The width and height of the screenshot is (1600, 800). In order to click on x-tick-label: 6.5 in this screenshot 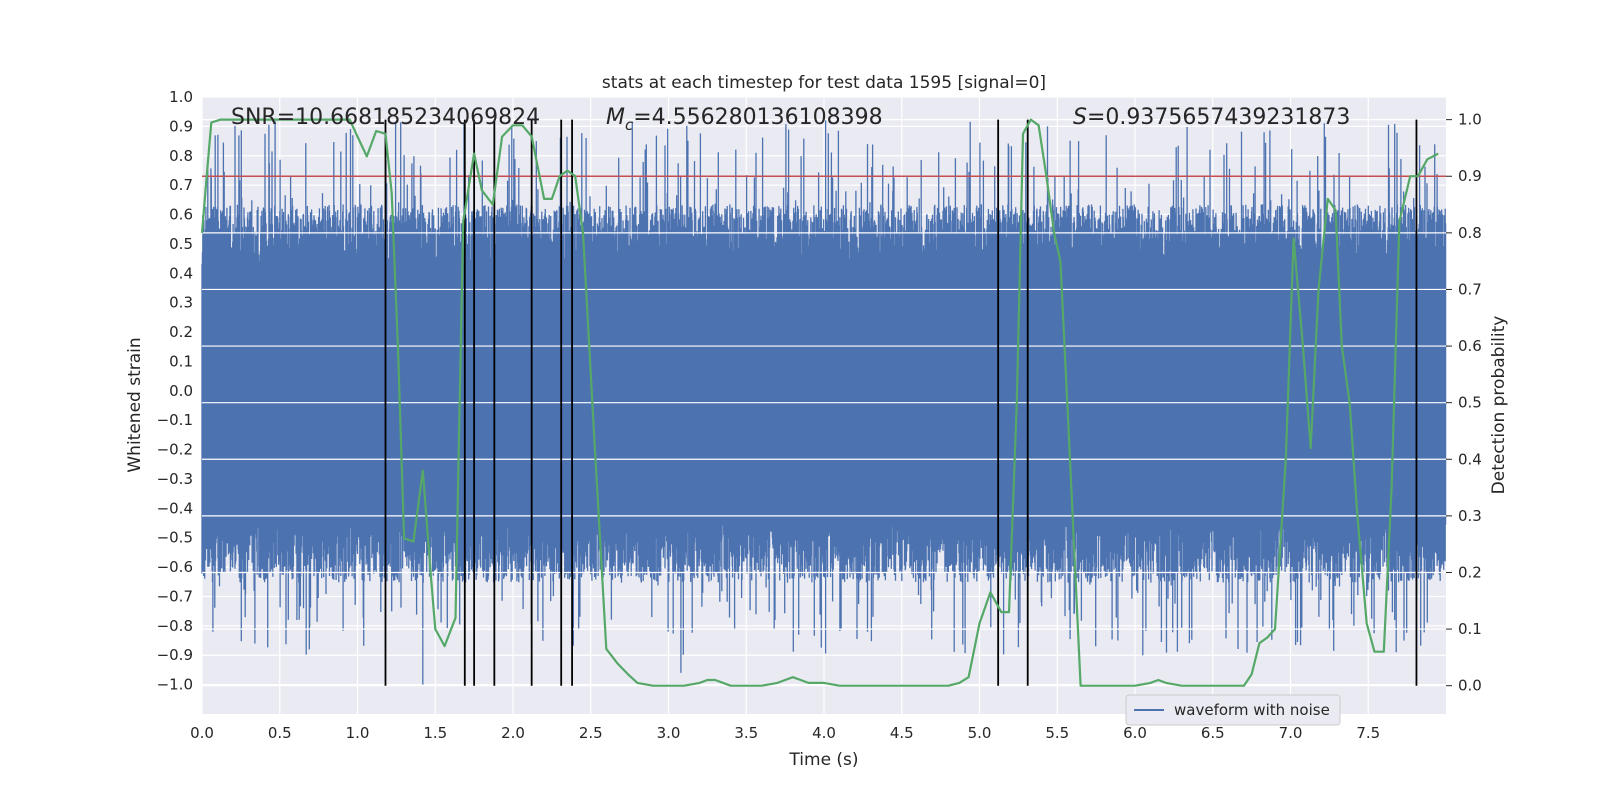, I will do `click(1213, 733)`.